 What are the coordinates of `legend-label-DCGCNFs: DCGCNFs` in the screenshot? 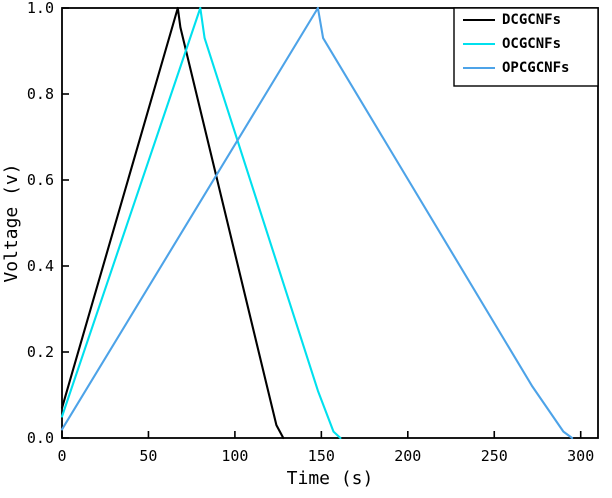 It's located at (531, 20).